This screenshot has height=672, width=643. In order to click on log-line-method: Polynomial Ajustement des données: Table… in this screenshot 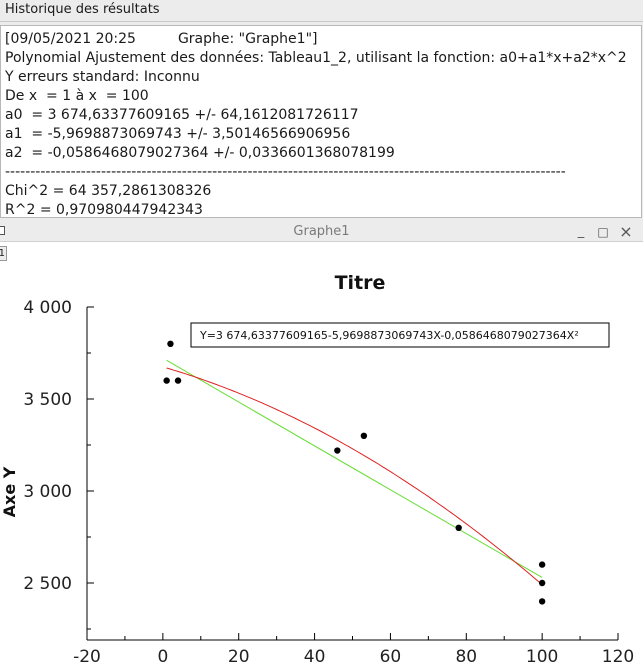, I will do `click(316, 58)`.